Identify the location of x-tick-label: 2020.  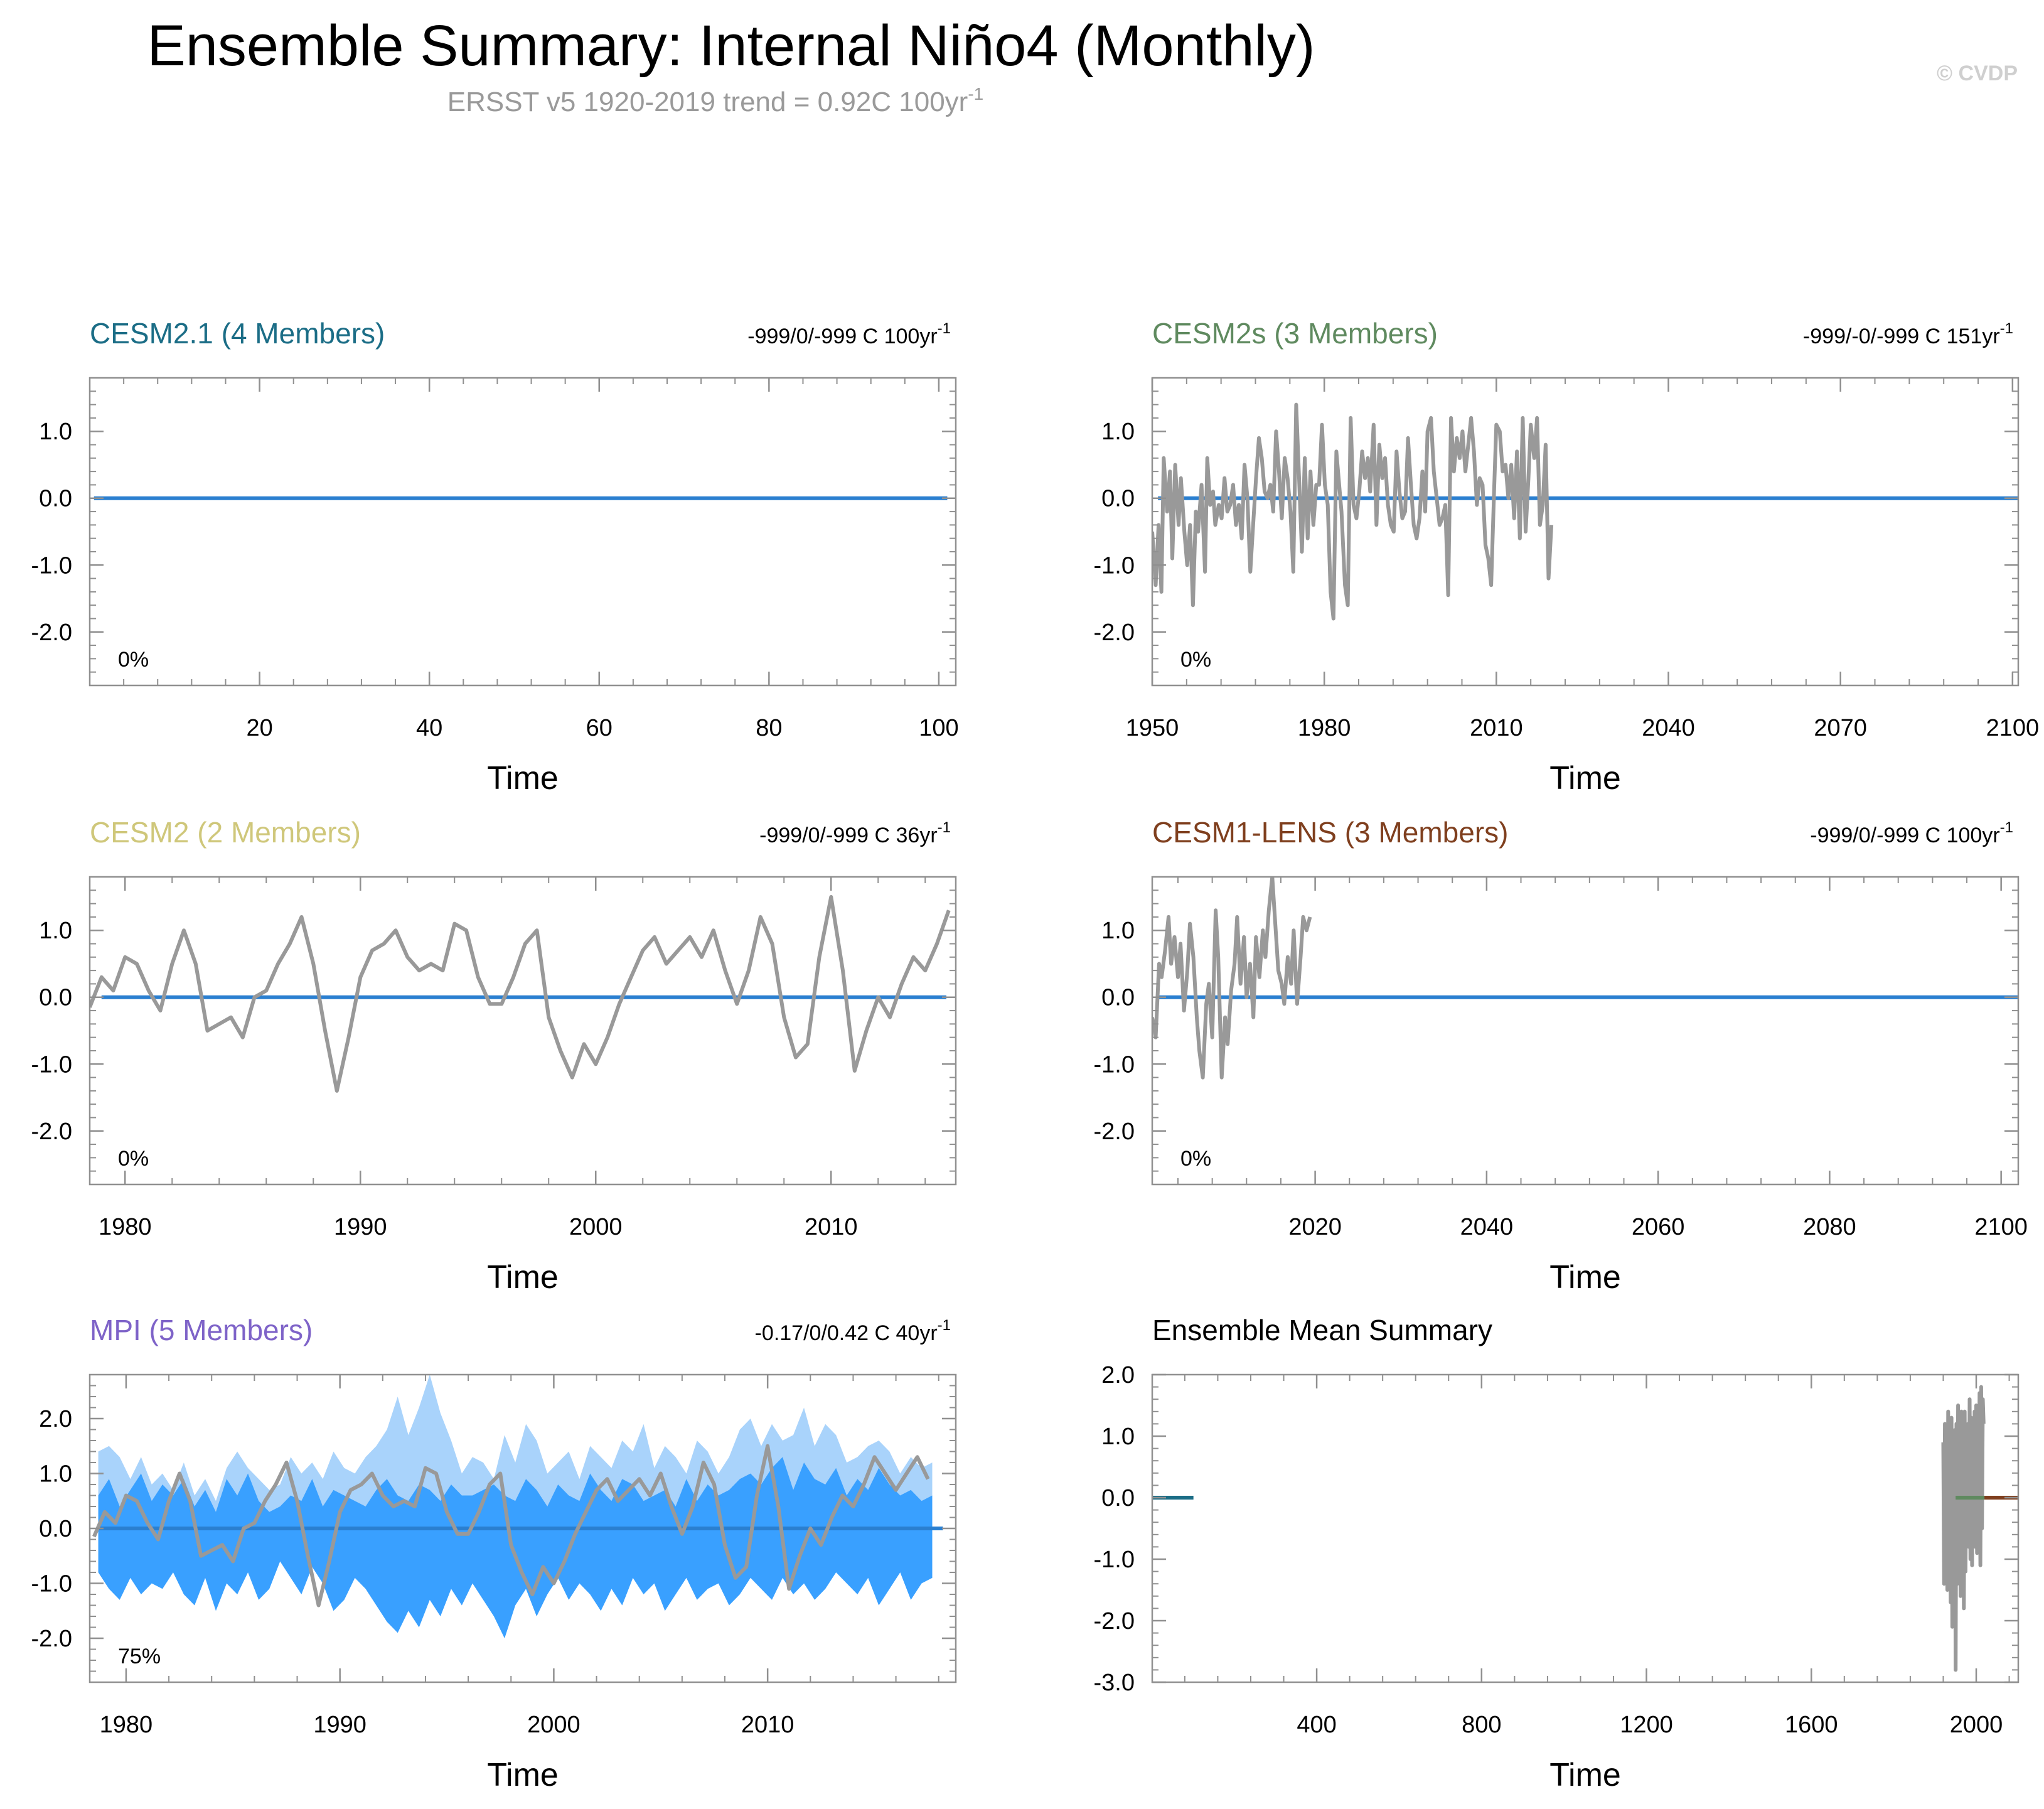
(1315, 1227).